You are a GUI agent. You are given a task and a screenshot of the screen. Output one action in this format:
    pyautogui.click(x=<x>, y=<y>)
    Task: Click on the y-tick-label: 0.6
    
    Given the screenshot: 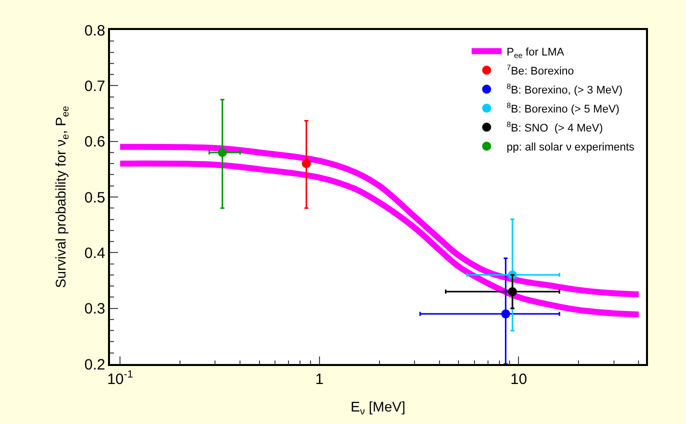 What is the action you would take?
    pyautogui.click(x=95, y=142)
    